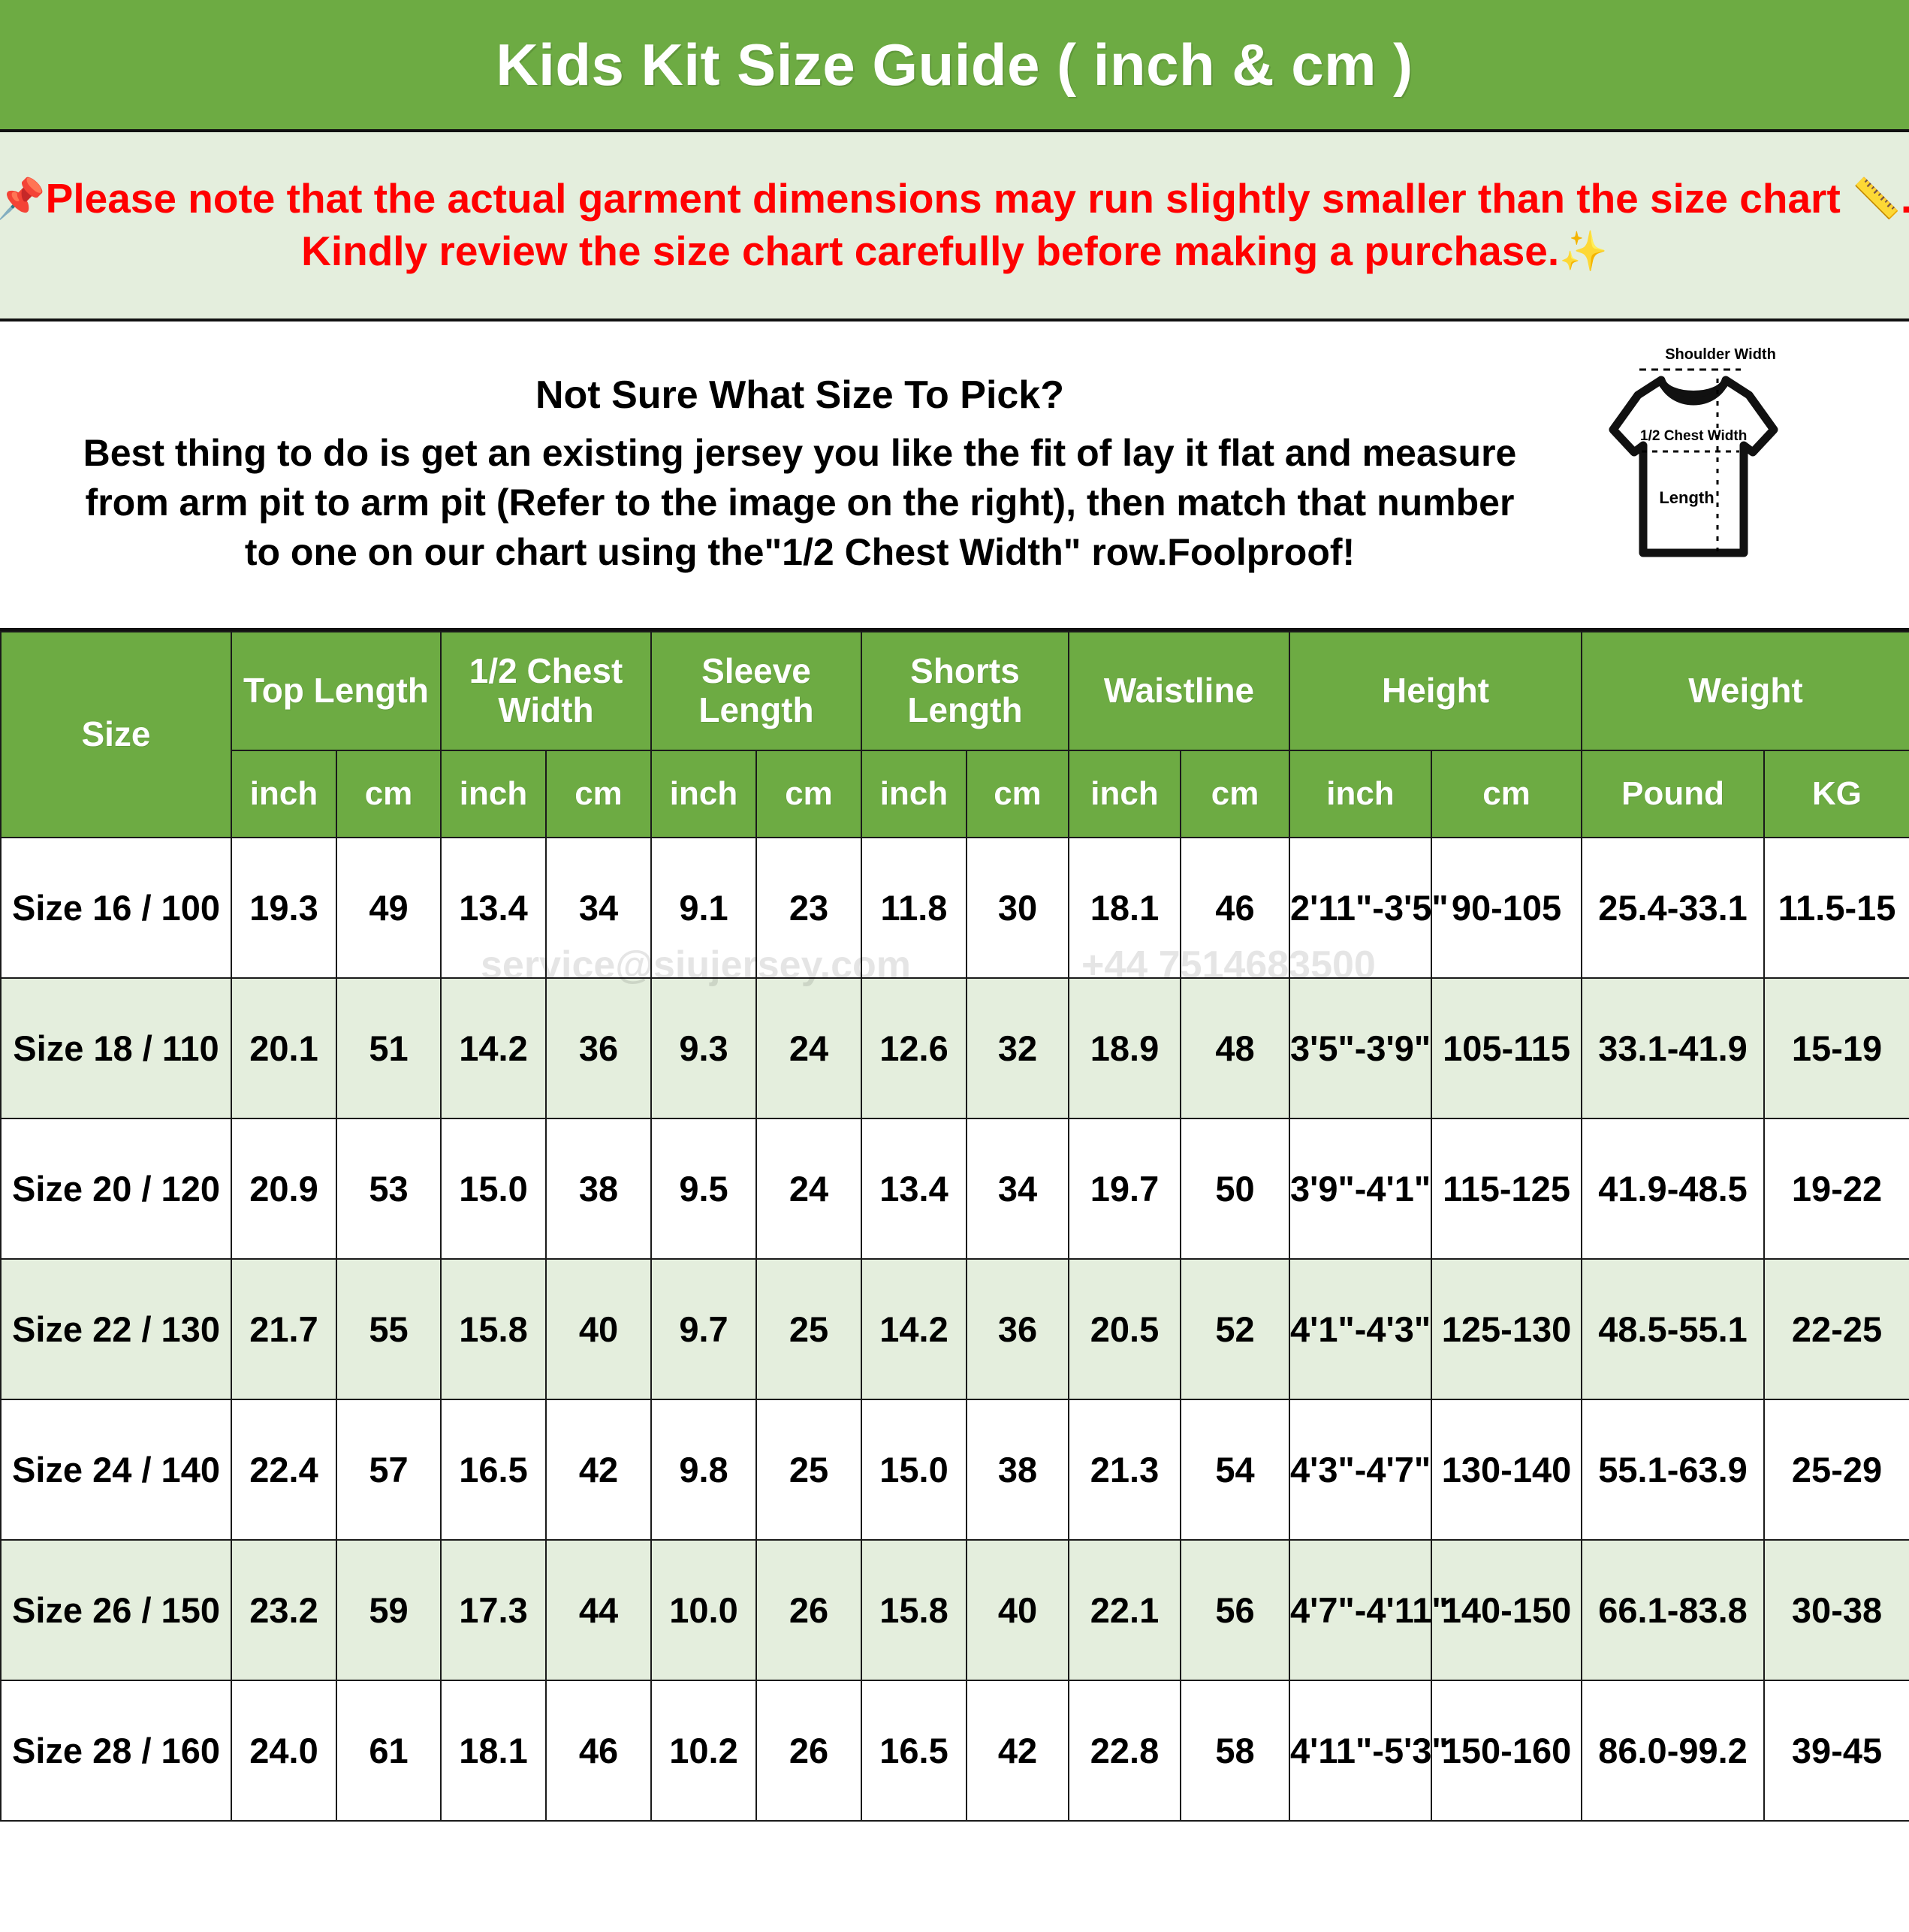  Describe the element at coordinates (914, 794) in the screenshot. I see `unit-header-shorts-inch: inch` at that location.